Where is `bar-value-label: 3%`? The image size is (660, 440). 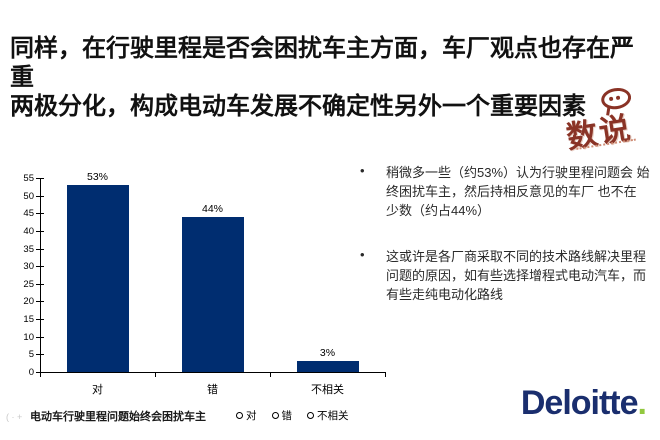
bar-value-label: 3% is located at coordinates (327, 353).